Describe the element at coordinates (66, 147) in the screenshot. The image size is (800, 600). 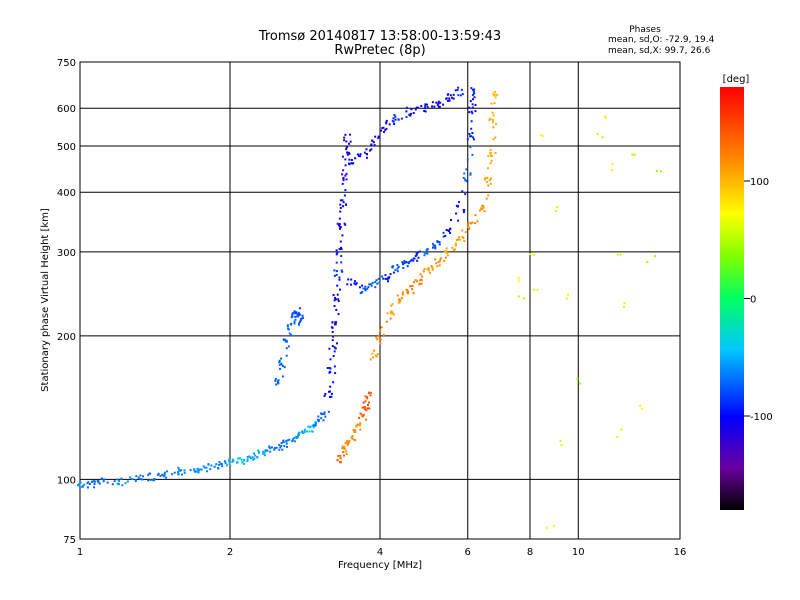
I see `y-tick-label: 500` at that location.